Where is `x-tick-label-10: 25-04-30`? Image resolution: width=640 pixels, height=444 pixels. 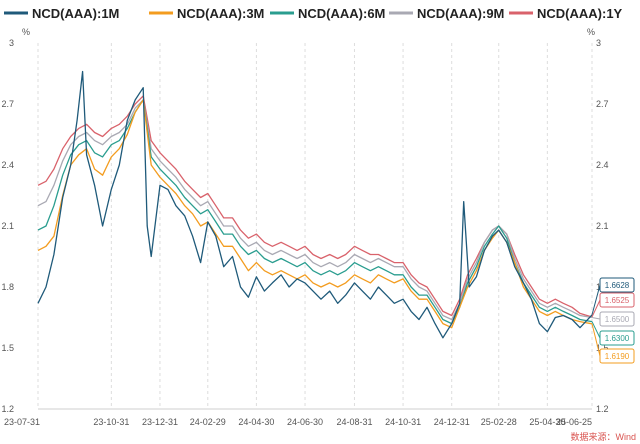 x-tick-label-10: 25-04-30 is located at coordinates (547, 422).